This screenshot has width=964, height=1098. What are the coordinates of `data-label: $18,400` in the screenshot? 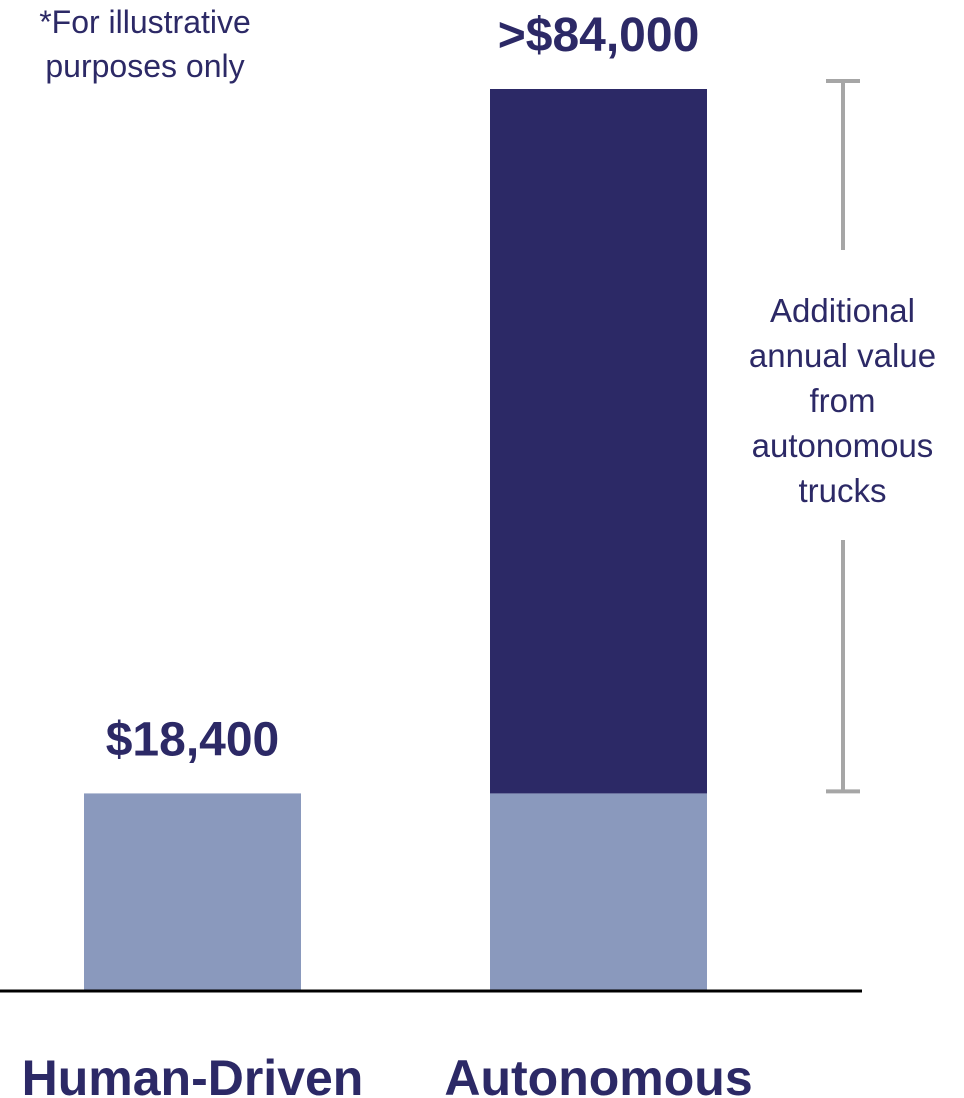 It's located at (193, 739).